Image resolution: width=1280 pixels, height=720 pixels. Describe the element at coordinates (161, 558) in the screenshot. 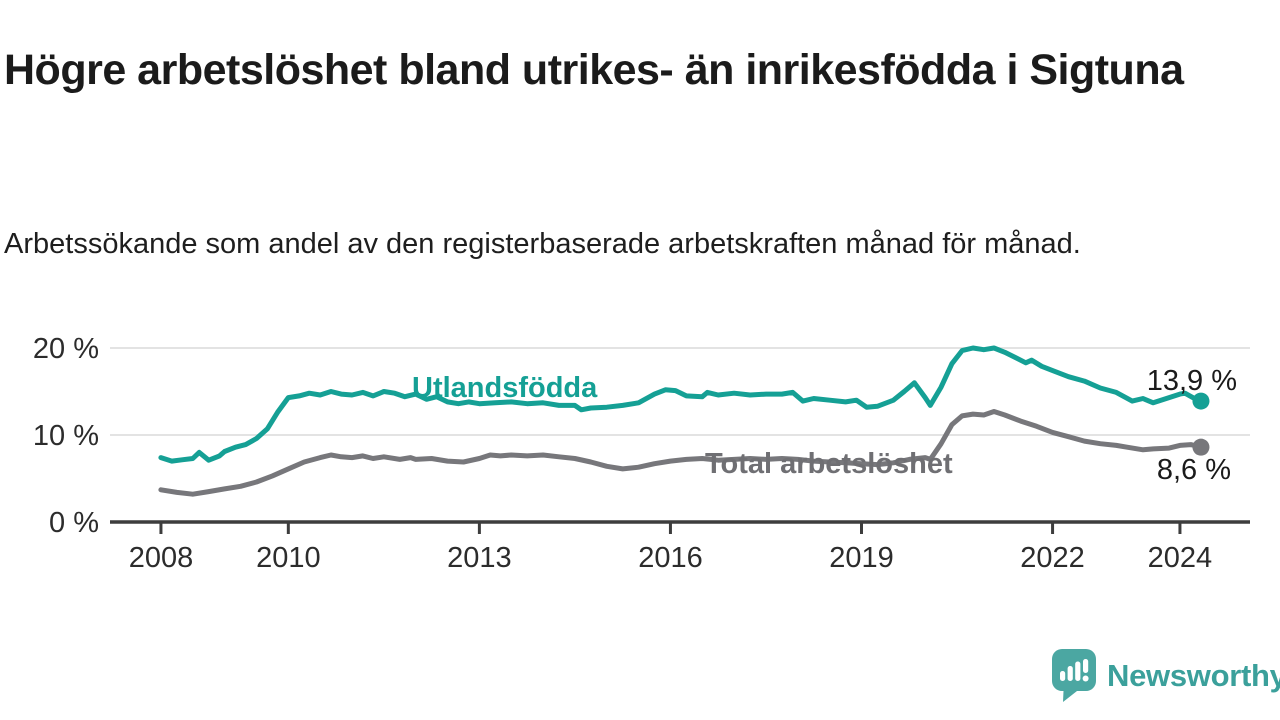

I see `x-tick-label: 2008` at that location.